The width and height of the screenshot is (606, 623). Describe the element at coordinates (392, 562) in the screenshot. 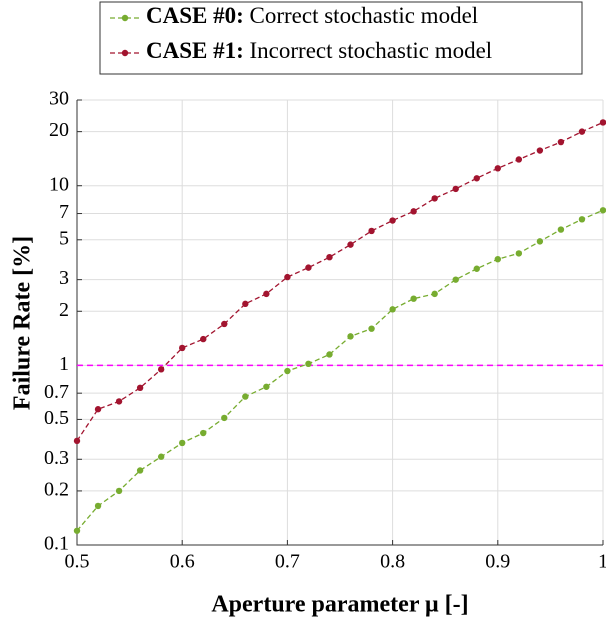

I see `x-tick-label: 0.8` at that location.